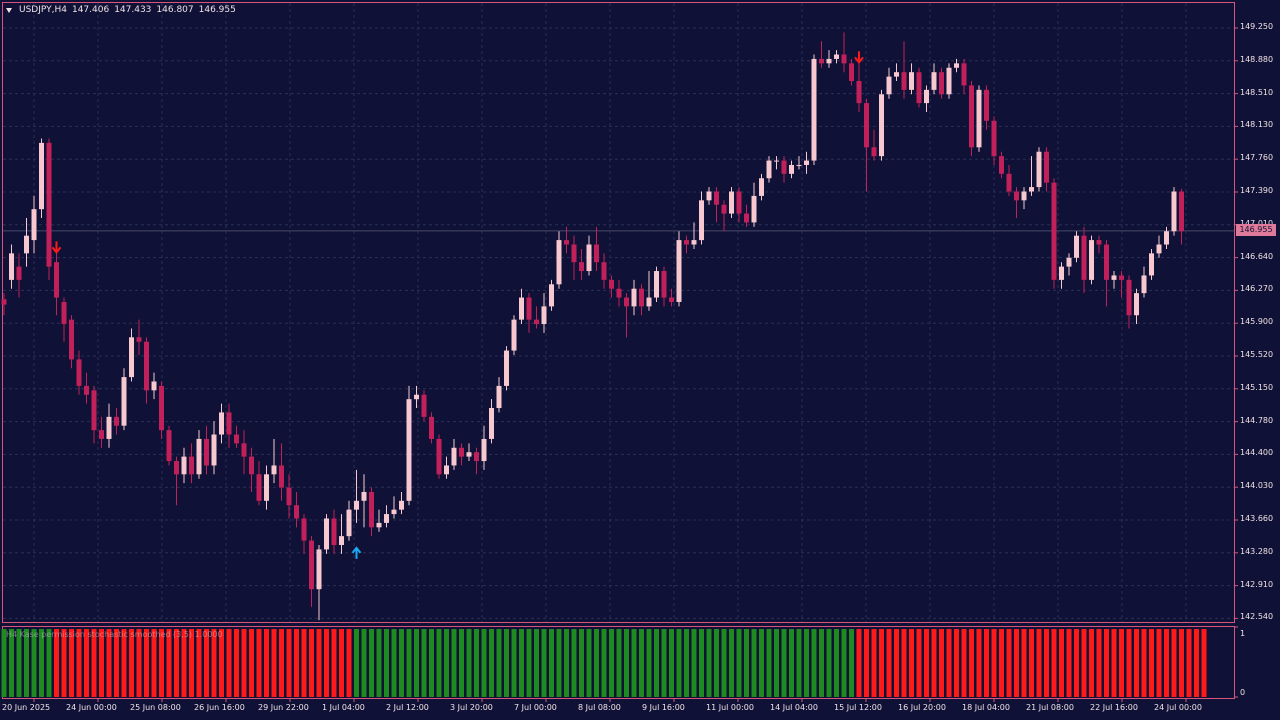 This screenshot has height=720, width=1280. I want to click on time-axis-label: 2 Jul 12:00, so click(407, 707).